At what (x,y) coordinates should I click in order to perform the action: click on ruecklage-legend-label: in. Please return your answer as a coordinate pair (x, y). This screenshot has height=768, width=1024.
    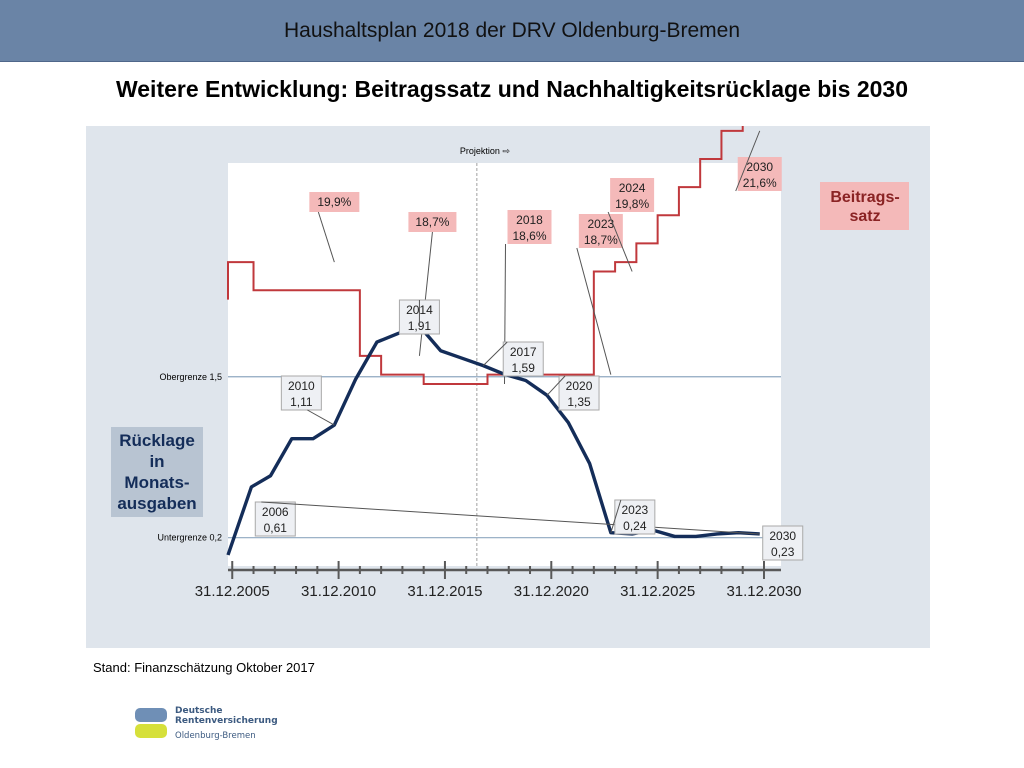
    Looking at the image, I should click on (156, 461).